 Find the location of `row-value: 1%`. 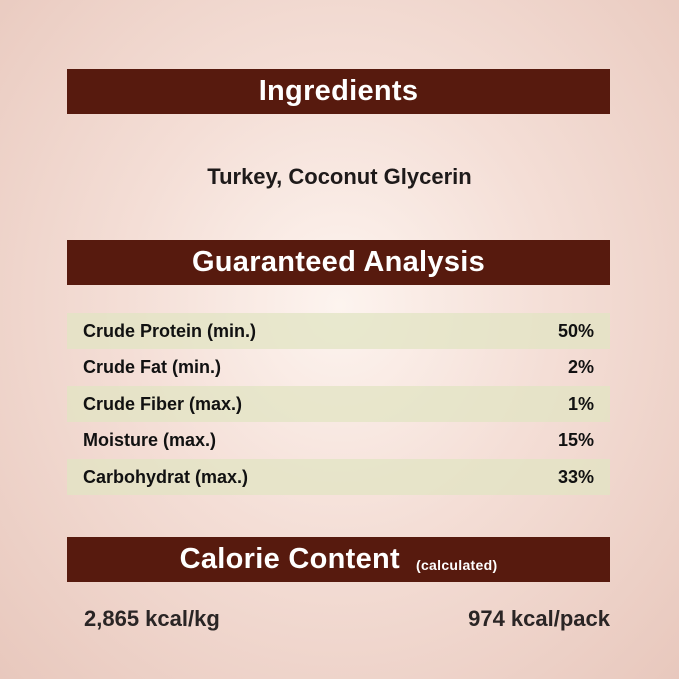

row-value: 1% is located at coordinates (580, 403).